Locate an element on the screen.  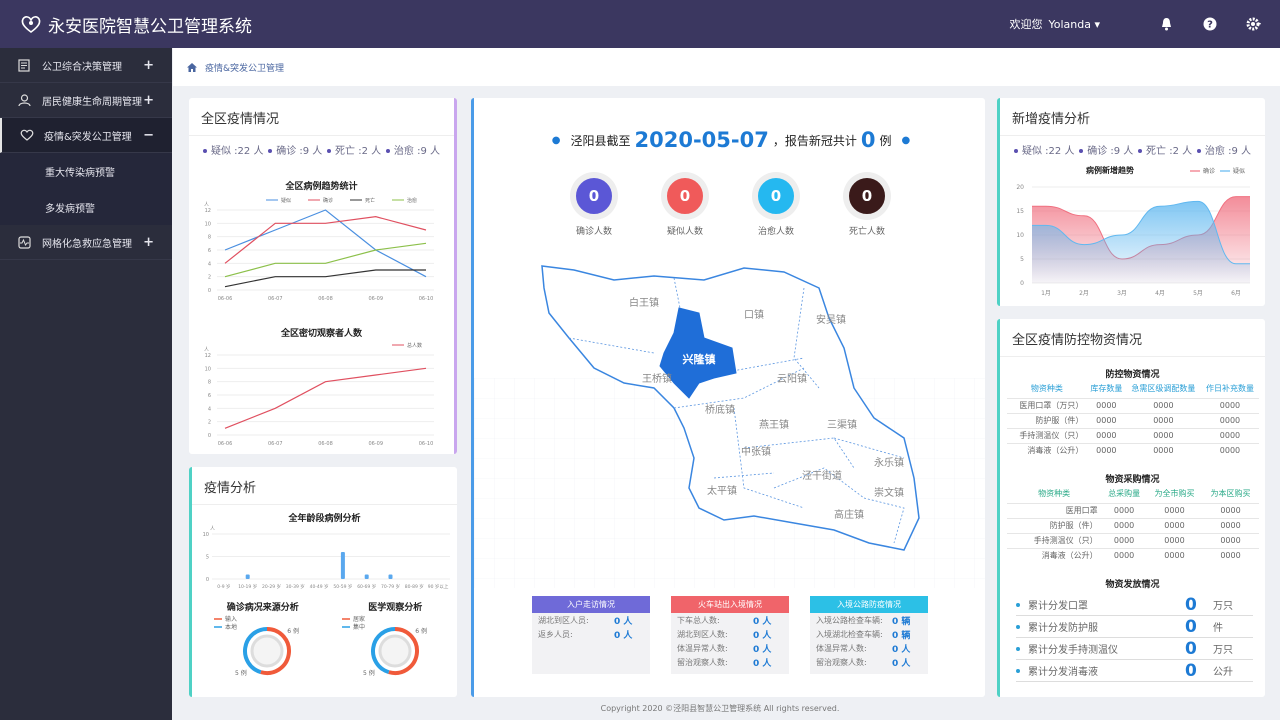
app-logo: 永安医院智慧公卫管理系统 is located at coordinates (136, 24).